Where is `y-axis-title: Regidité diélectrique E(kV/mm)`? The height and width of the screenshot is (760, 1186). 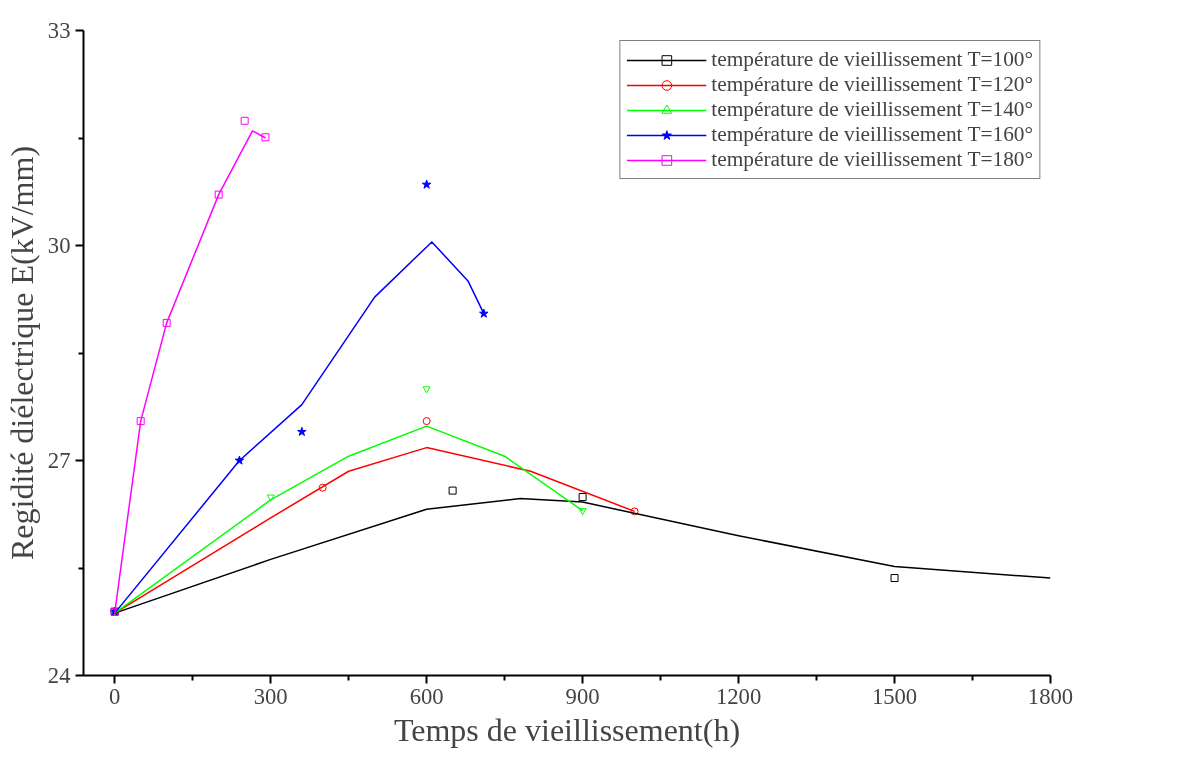
y-axis-title: Regidité diélectrique E(kV/mm) is located at coordinates (21, 353).